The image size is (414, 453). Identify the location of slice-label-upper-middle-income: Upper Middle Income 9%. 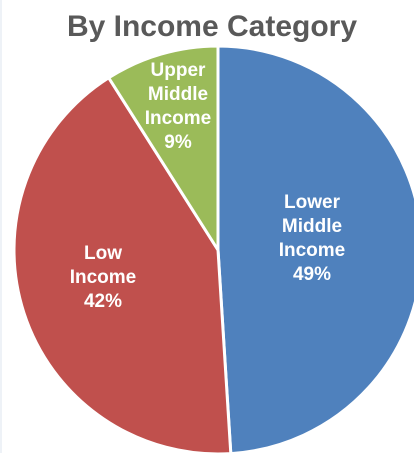
(178, 106).